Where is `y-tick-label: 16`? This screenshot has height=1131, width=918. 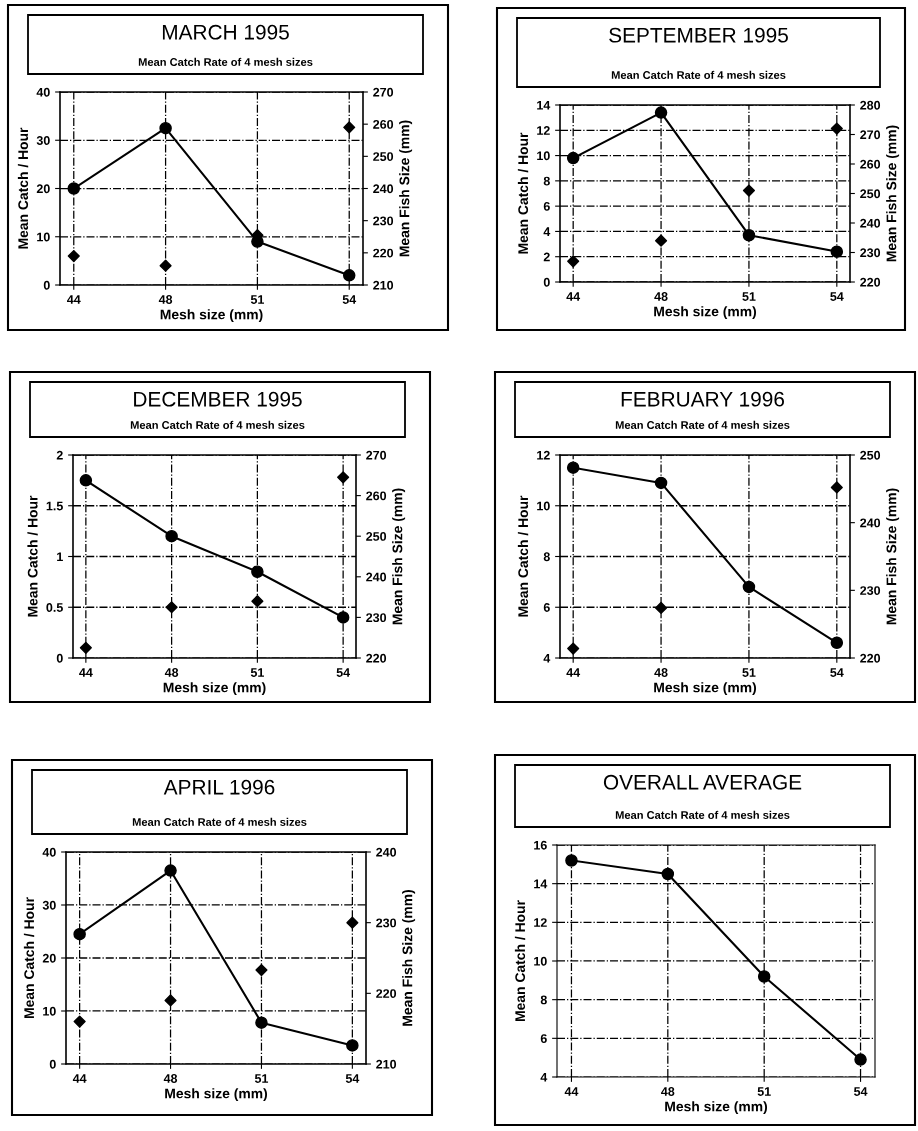
y-tick-label: 16 is located at coordinates (540, 845).